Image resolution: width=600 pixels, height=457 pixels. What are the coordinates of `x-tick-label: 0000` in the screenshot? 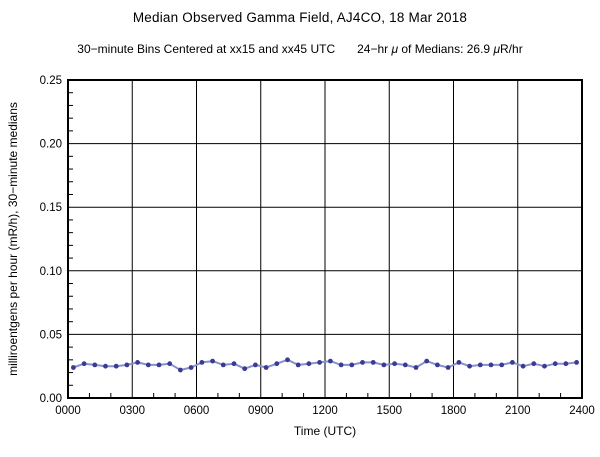 It's located at (68, 411).